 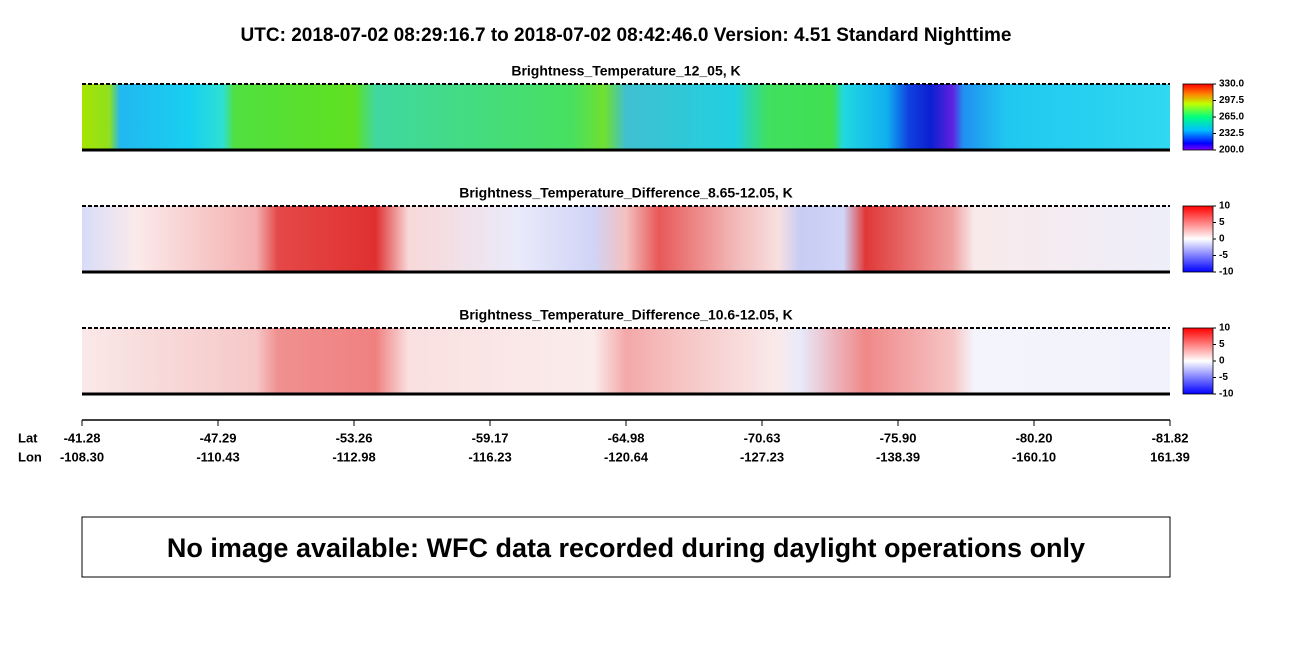 I want to click on lat-value: -47.29, so click(x=218, y=437).